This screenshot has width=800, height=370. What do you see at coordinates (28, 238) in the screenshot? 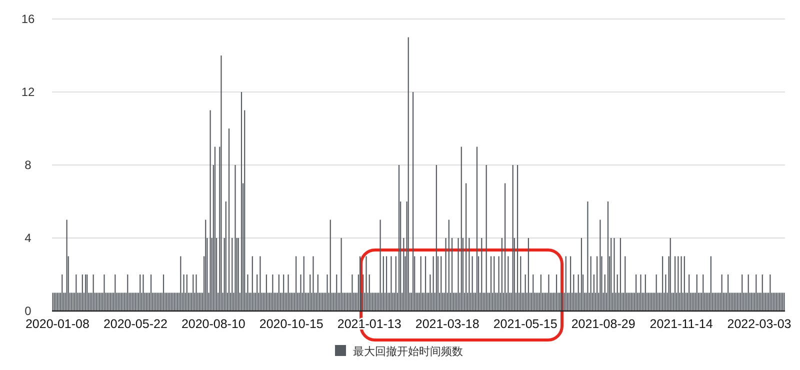
I see `y-tick-label: 4` at bounding box center [28, 238].